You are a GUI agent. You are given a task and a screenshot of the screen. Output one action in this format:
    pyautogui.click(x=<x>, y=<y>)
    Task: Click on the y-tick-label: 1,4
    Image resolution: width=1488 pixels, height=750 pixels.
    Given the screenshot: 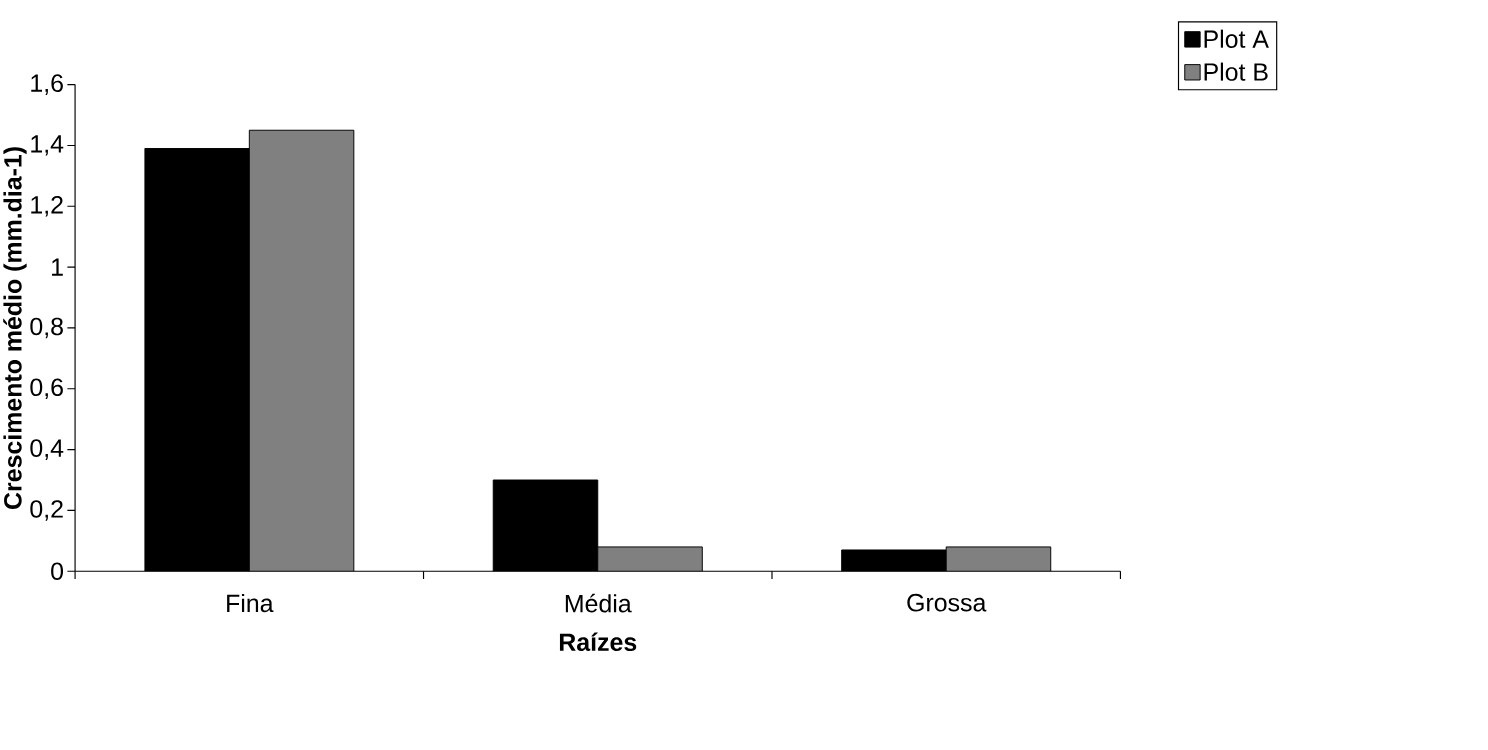 What is the action you would take?
    pyautogui.click(x=47, y=145)
    